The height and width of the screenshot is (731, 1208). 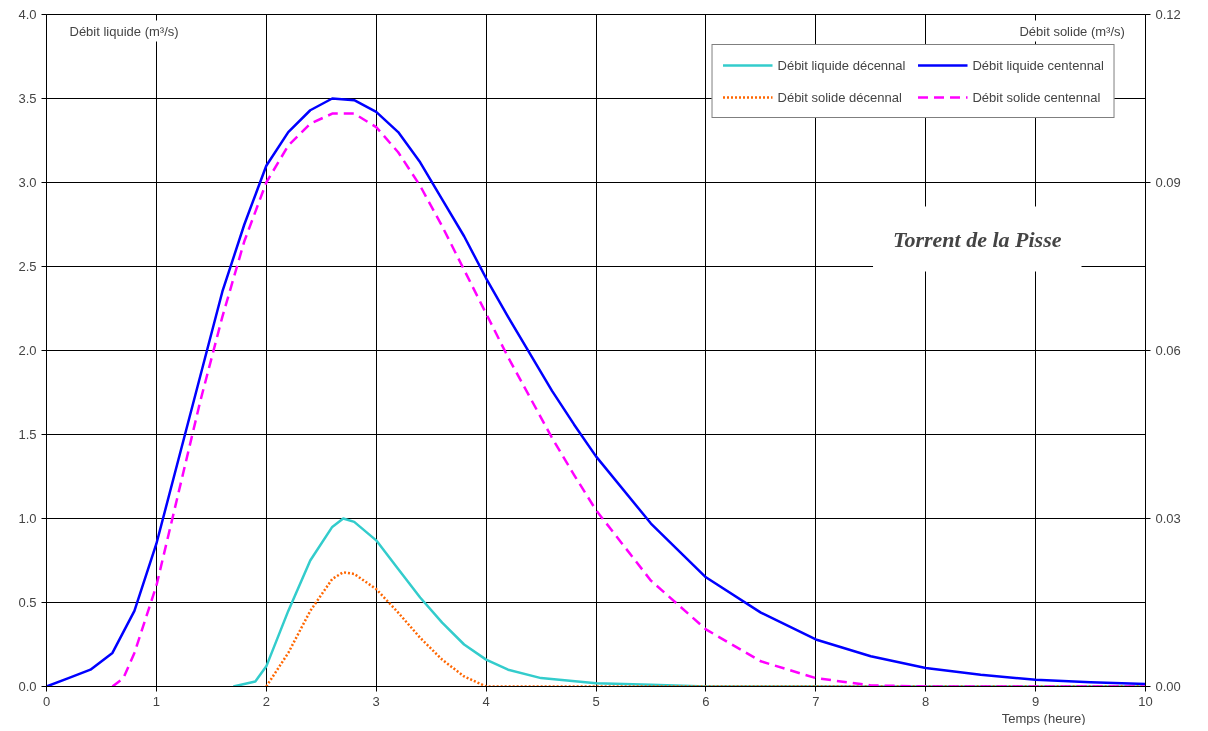 What do you see at coordinates (27, 98) in the screenshot?
I see `y-tick-label: 3.5` at bounding box center [27, 98].